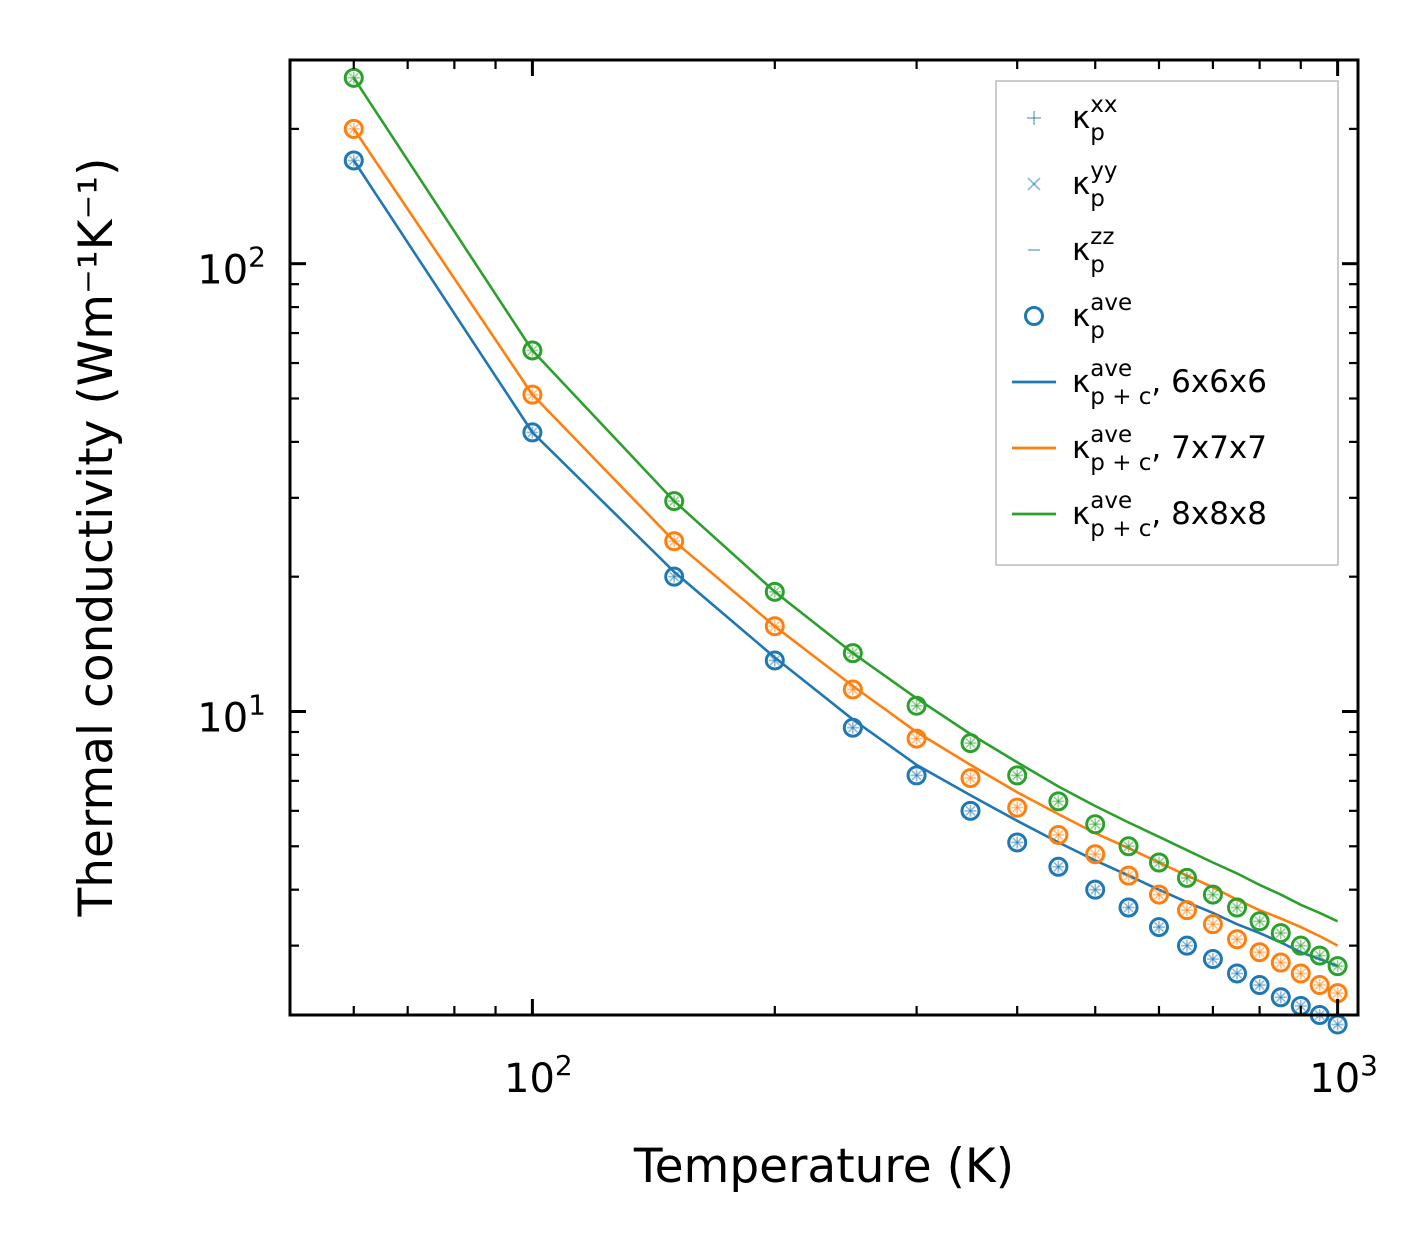 This screenshot has width=1420, height=1254. What do you see at coordinates (1095, 119) in the screenshot?
I see `legend-label: κxx p` at bounding box center [1095, 119].